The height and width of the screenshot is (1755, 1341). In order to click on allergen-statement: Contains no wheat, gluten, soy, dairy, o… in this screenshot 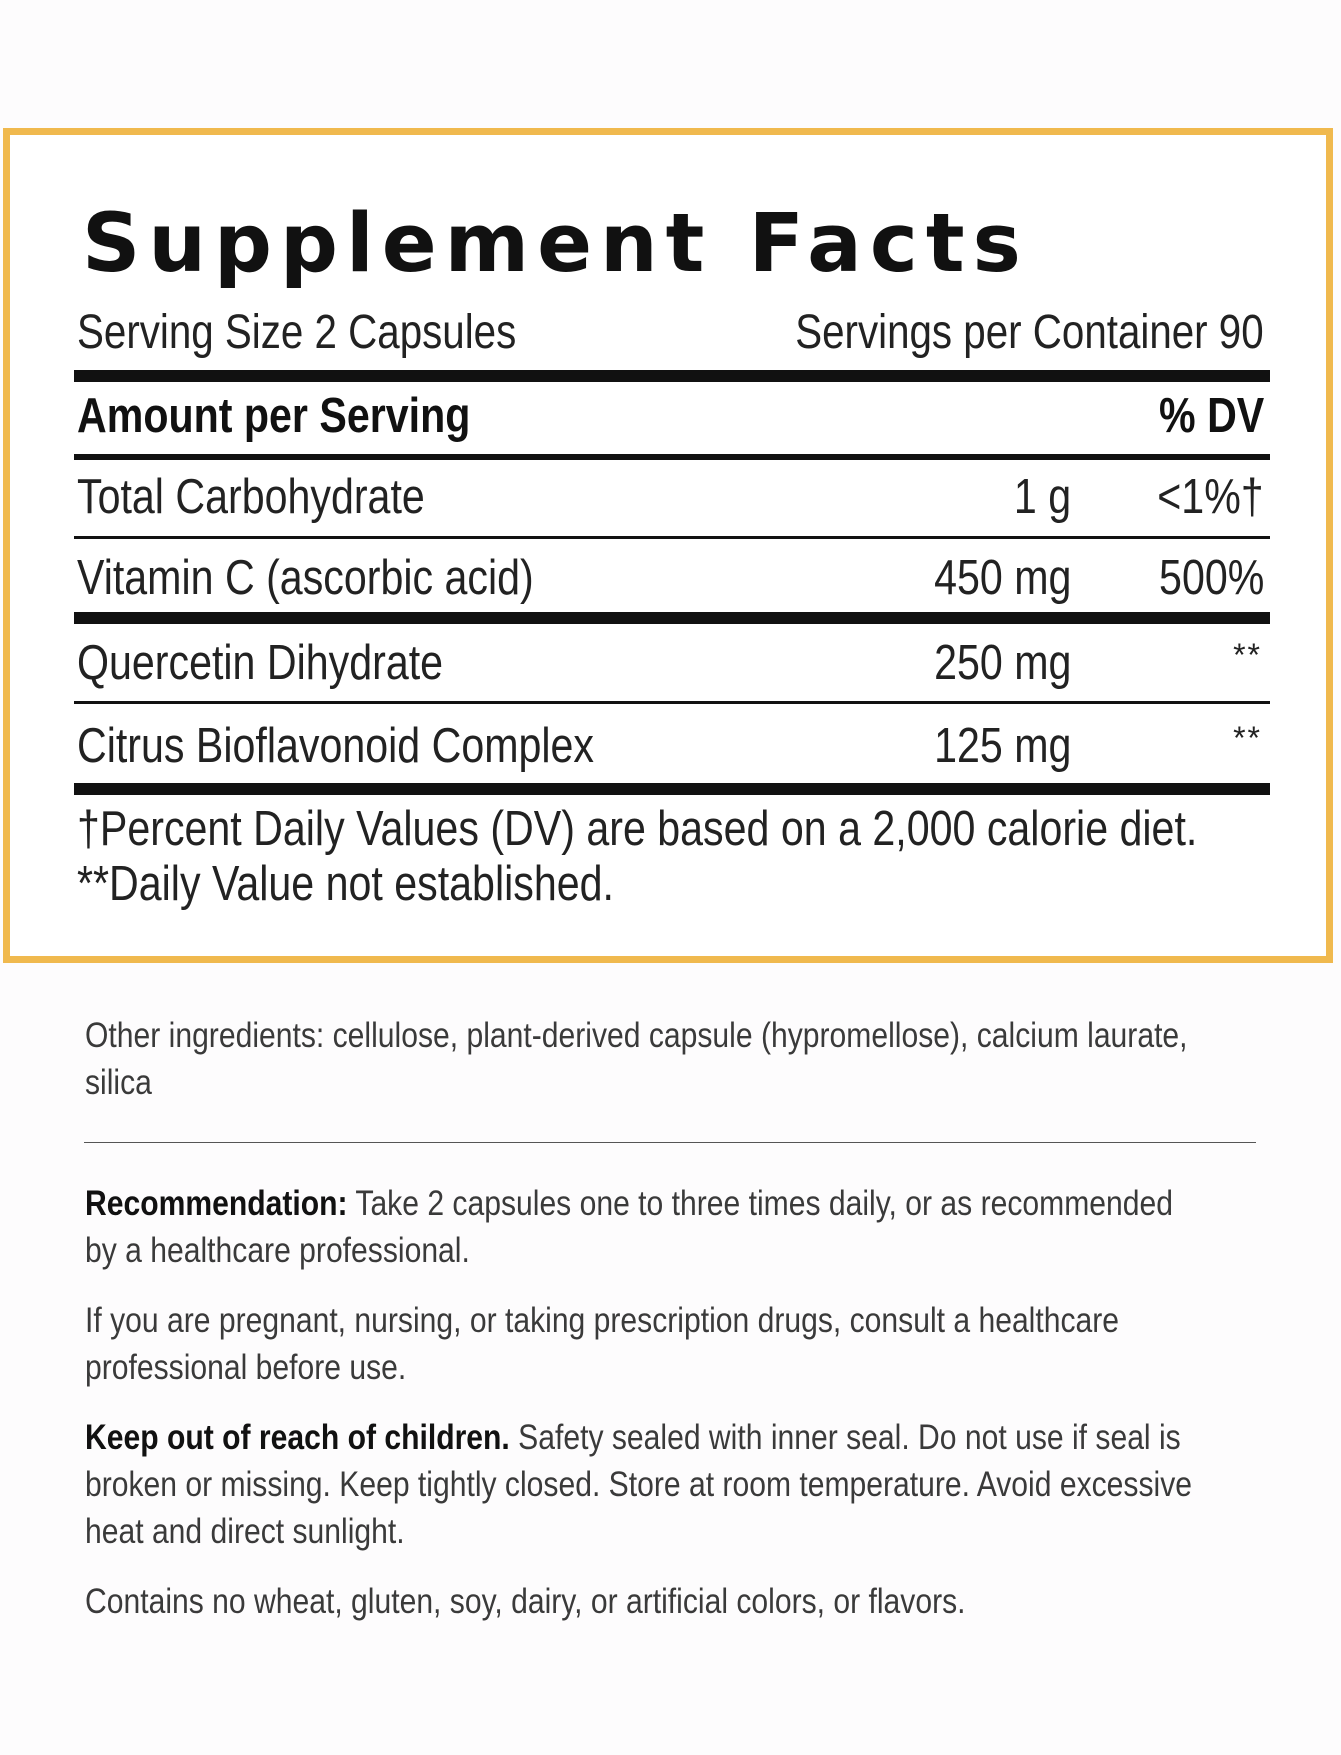, I will do `click(525, 1601)`.